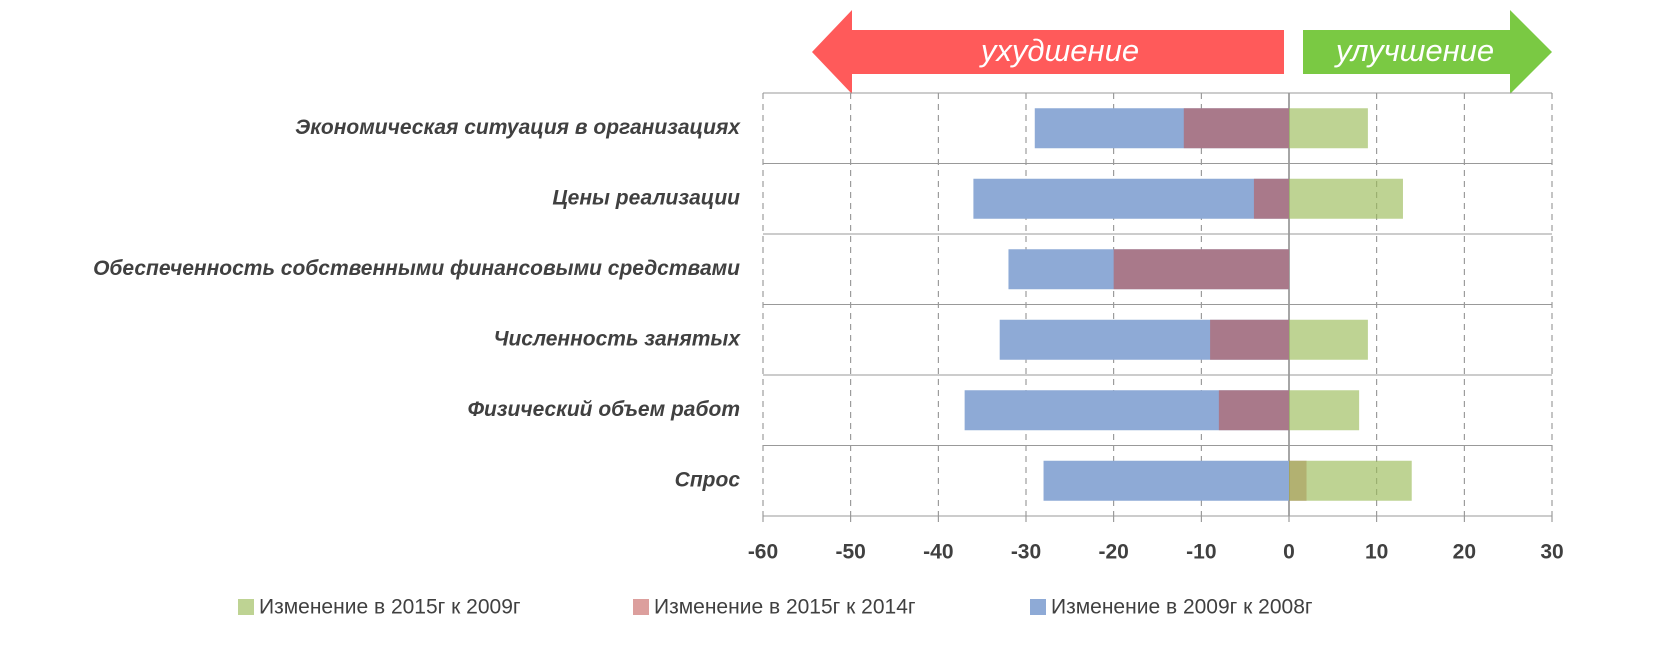  I want to click on legend-label: Изменение в 2015г к 2009г, so click(390, 607).